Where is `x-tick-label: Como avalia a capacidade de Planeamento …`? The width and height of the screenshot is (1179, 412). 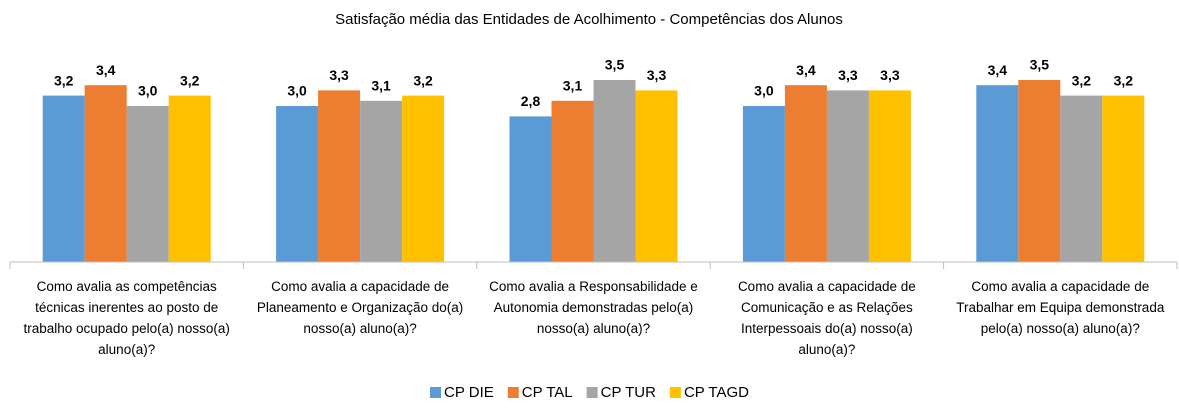
x-tick-label: Como avalia a capacidade de Planeamento … is located at coordinates (360, 307).